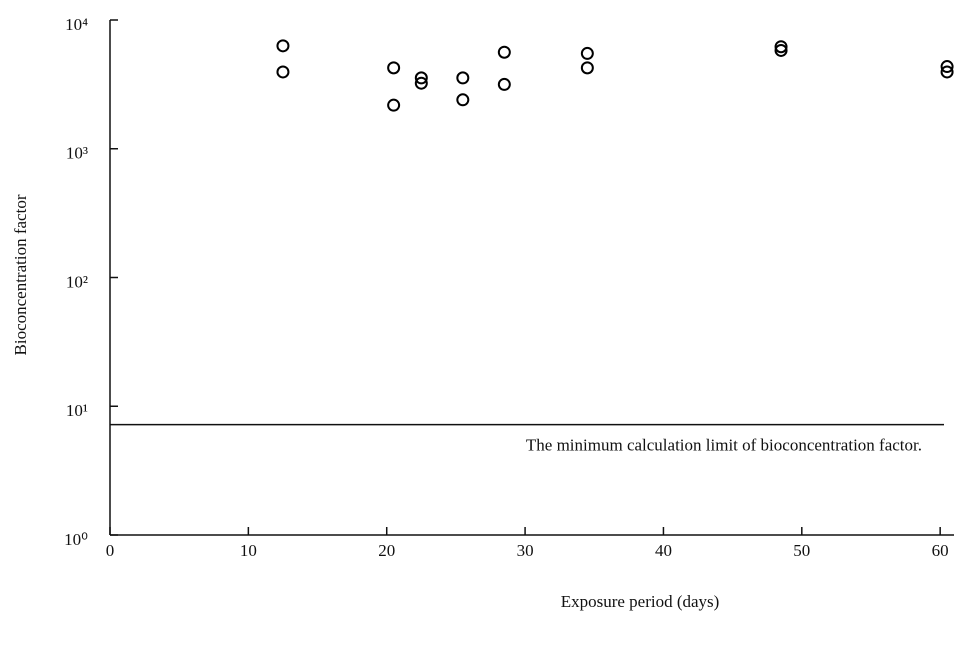 This screenshot has height=646, width=957. Describe the element at coordinates (640, 601) in the screenshot. I see `x-axis-title: Exposure period (days)` at that location.